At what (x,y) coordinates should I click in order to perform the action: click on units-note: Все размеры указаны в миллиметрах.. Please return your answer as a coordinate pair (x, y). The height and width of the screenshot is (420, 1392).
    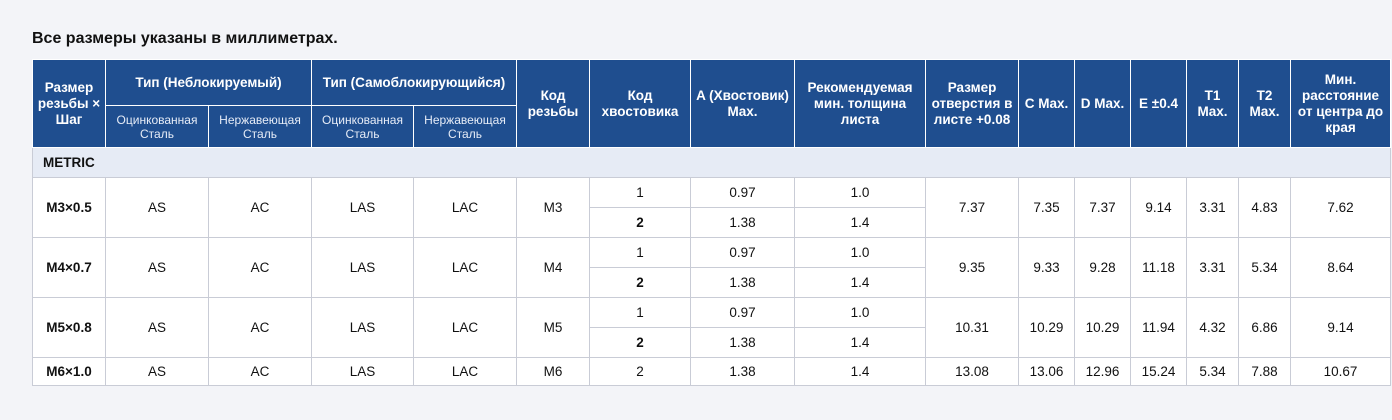
    Looking at the image, I should click on (185, 38).